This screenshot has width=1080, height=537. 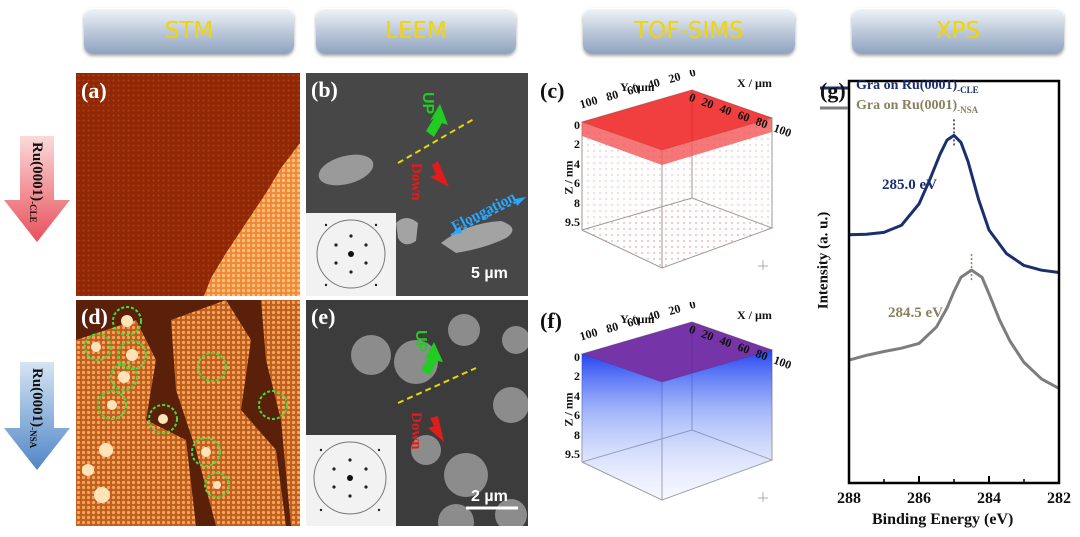 I want to click on leem-e-up-label: UP, so click(x=420, y=341).